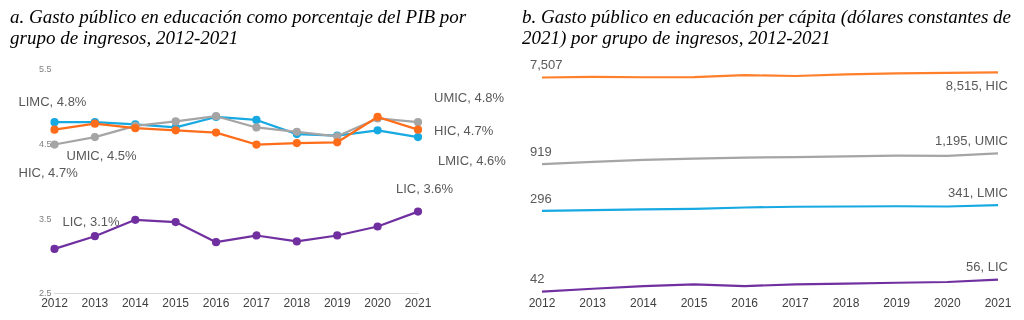 Image resolution: width=1024 pixels, height=320 pixels. I want to click on y-tick-label: 5.5, so click(45, 69).